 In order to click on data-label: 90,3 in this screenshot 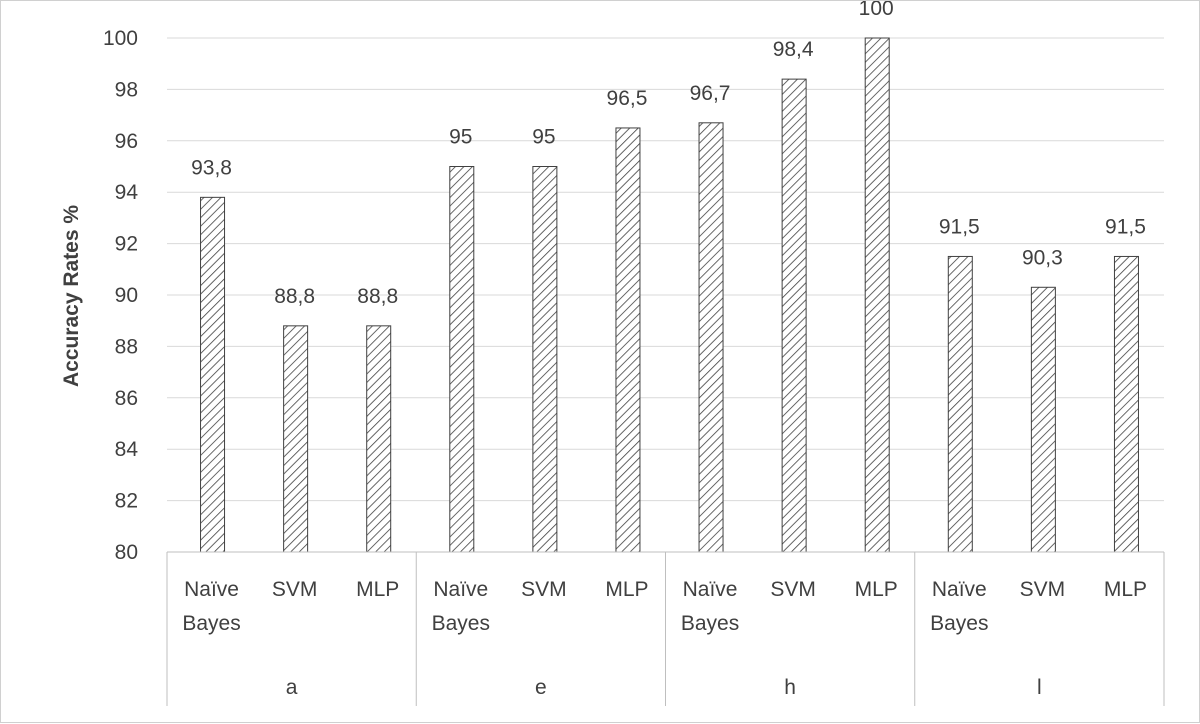, I will do `click(1042, 257)`.